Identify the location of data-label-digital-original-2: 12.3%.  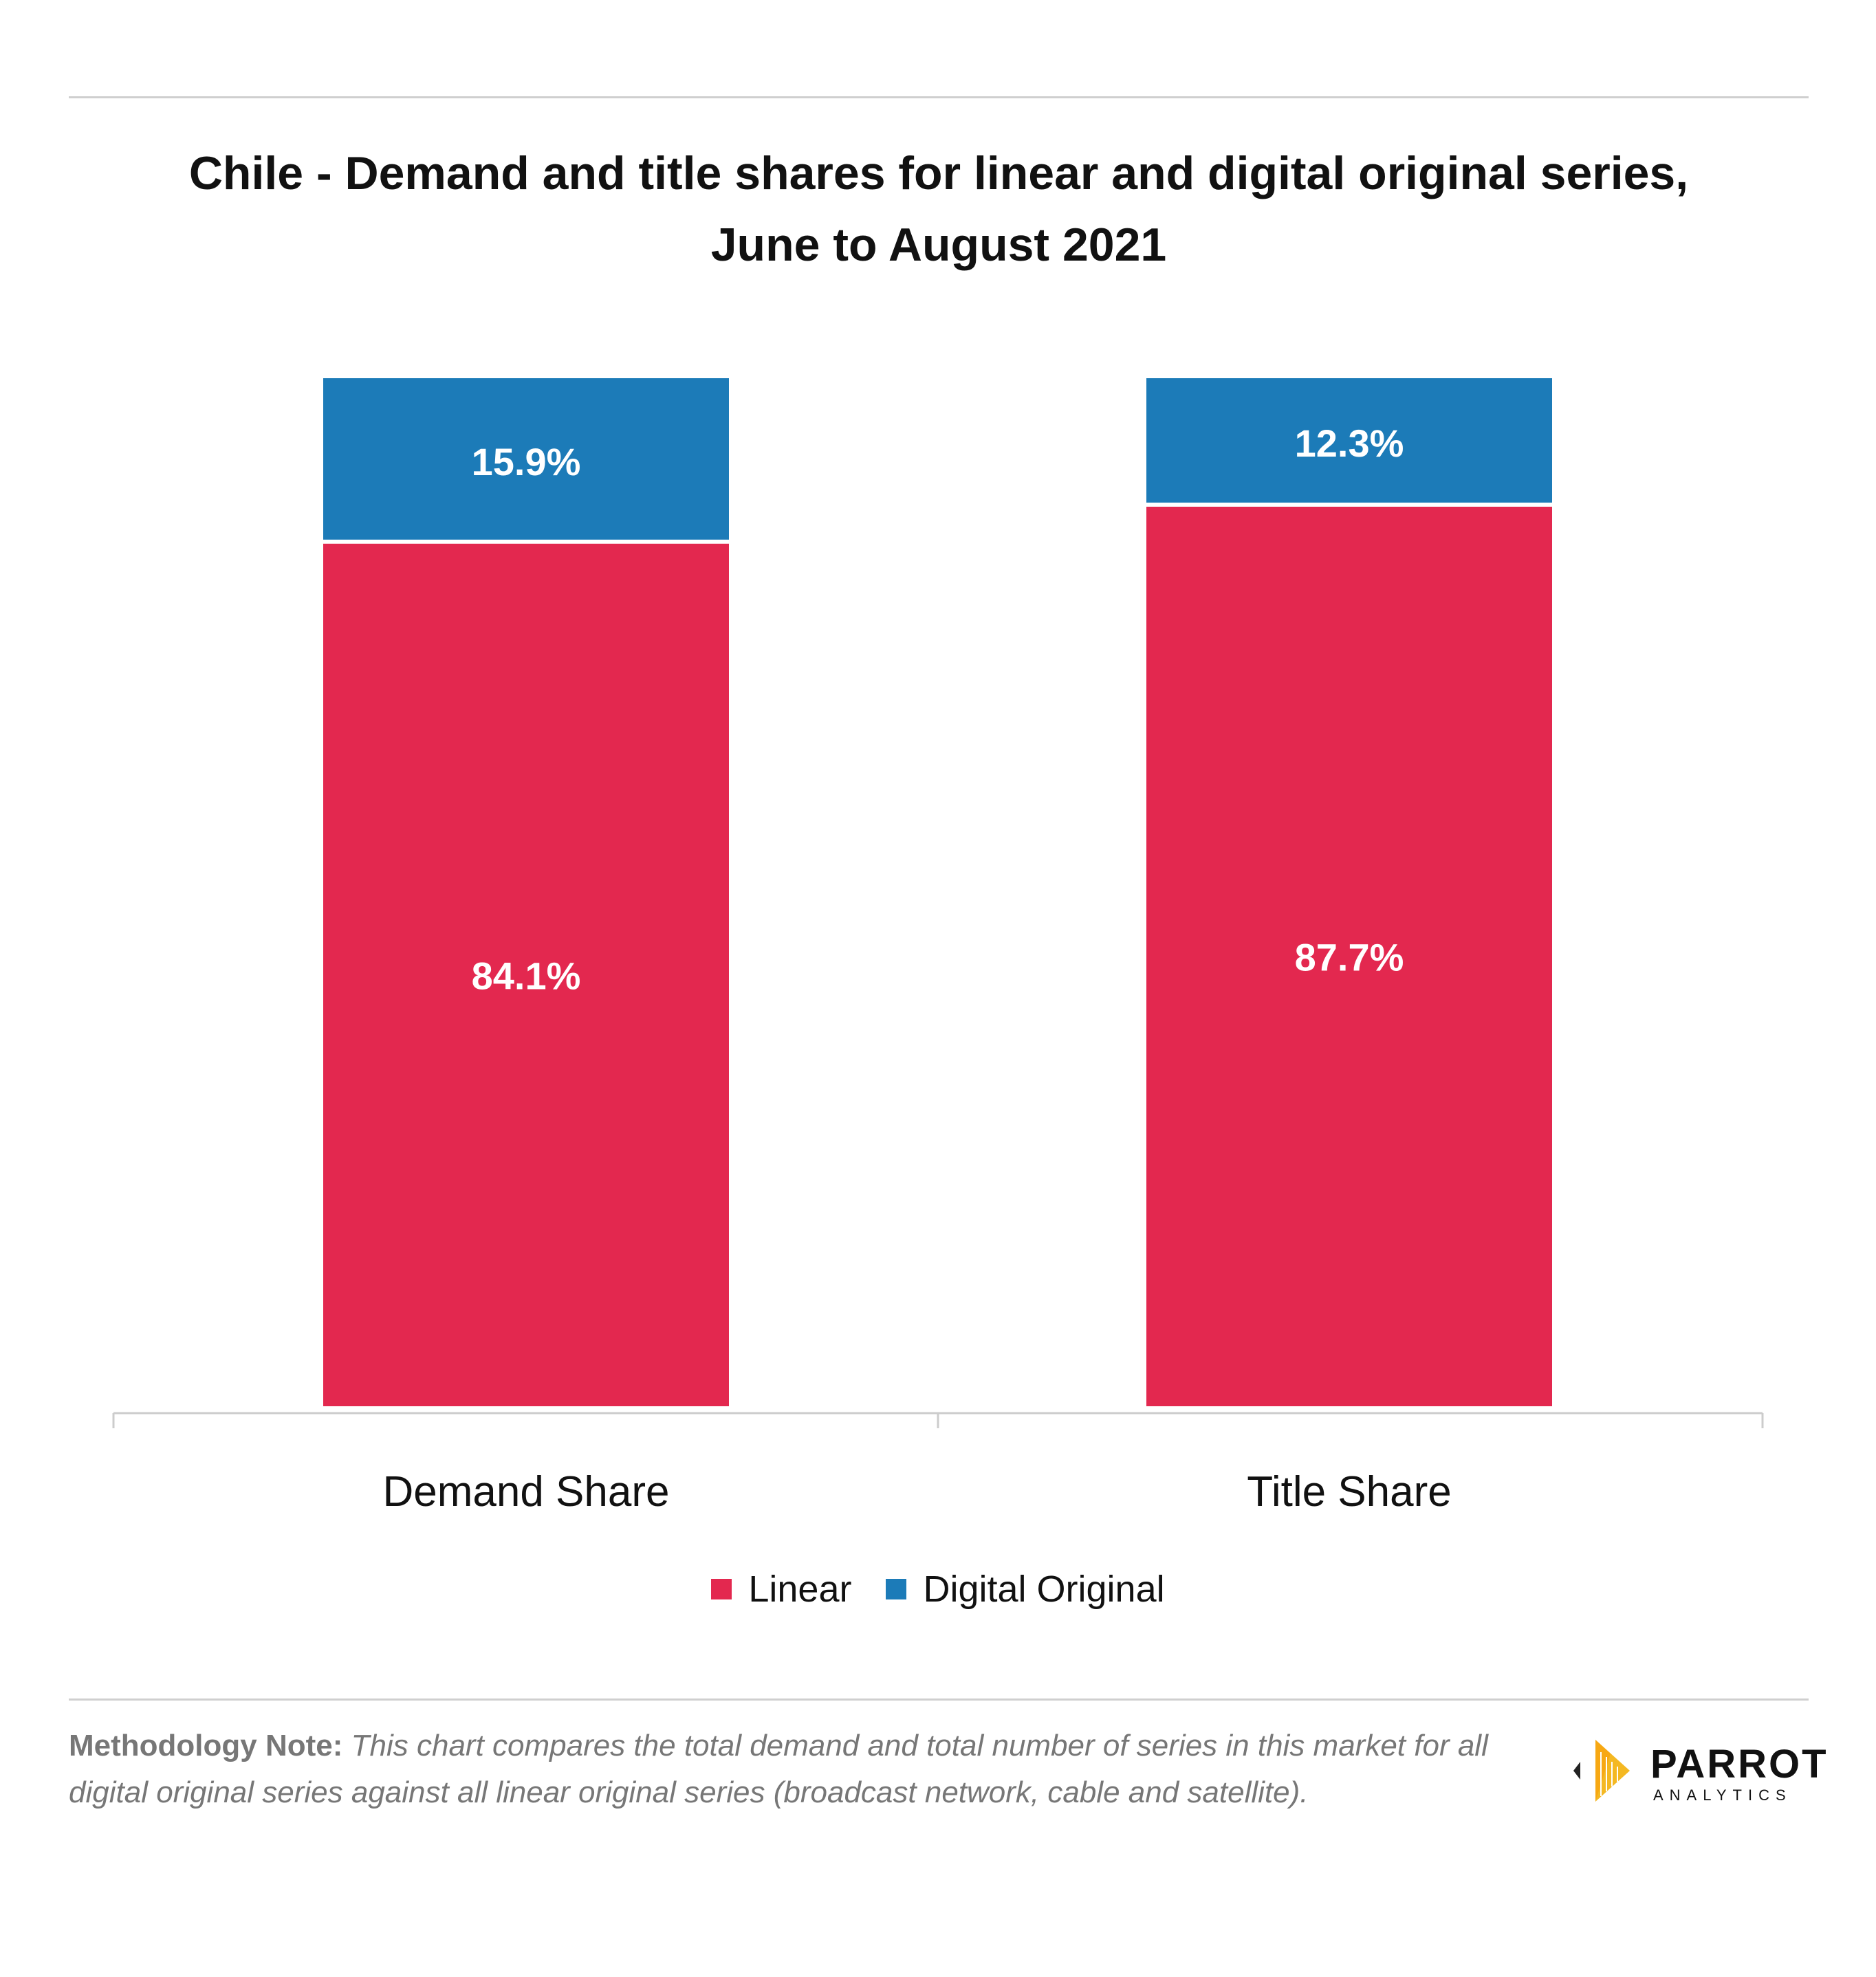
(1350, 444).